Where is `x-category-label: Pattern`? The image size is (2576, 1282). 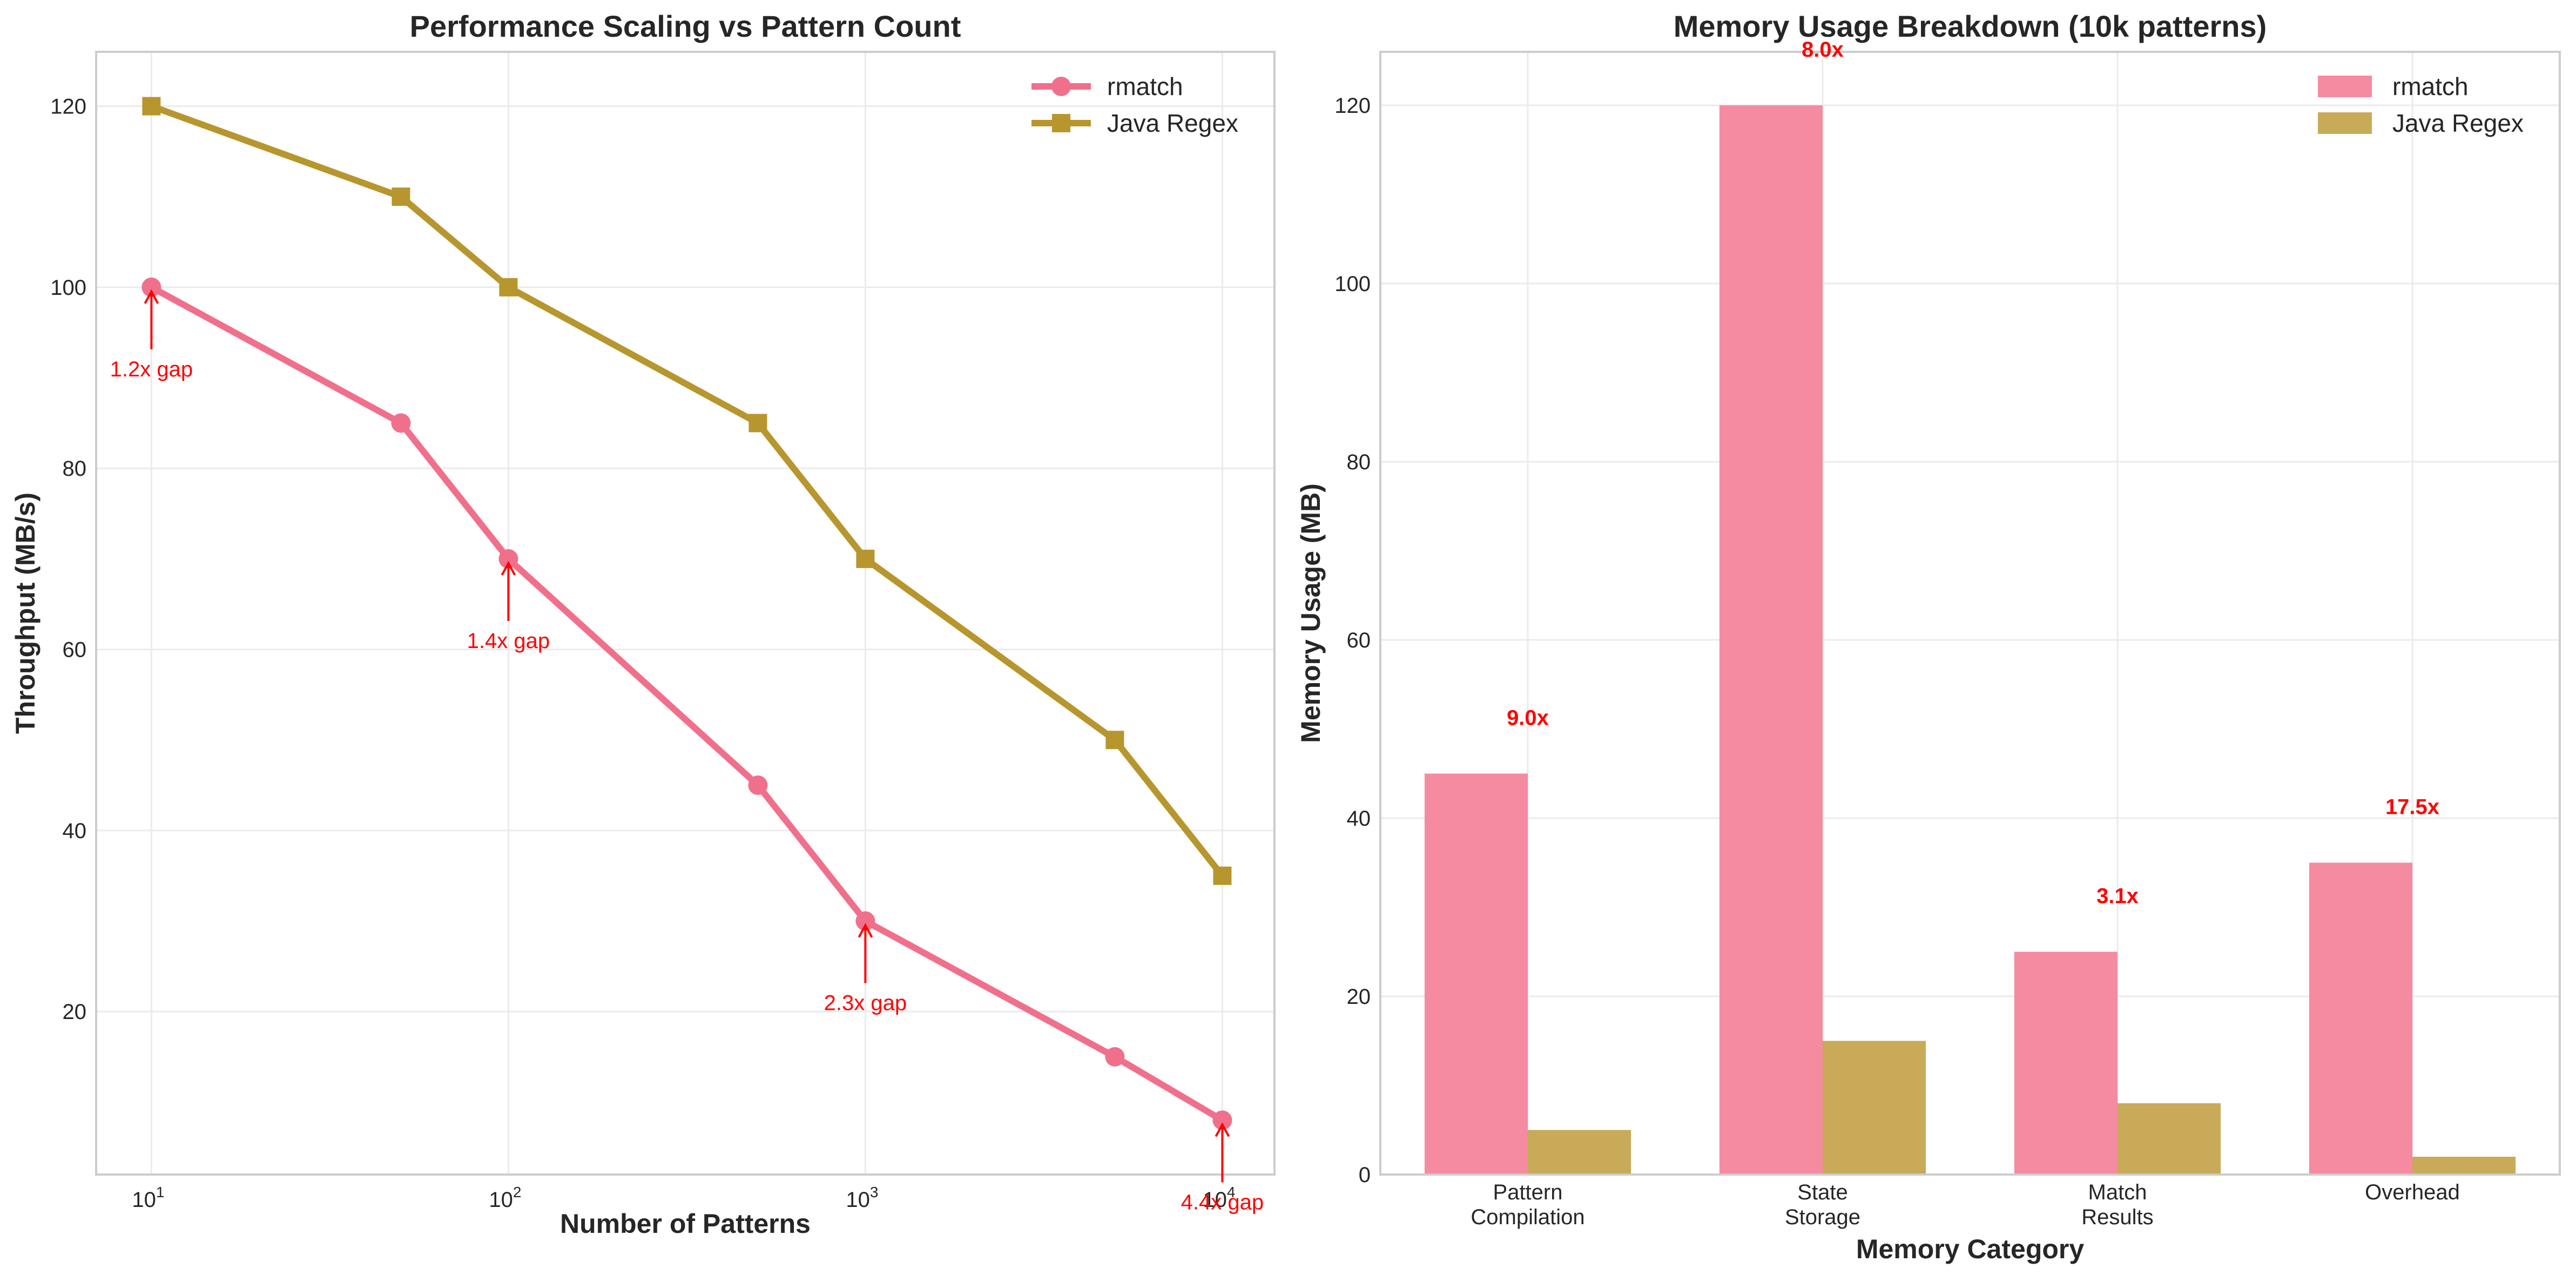
x-category-label: Pattern is located at coordinates (1528, 1192).